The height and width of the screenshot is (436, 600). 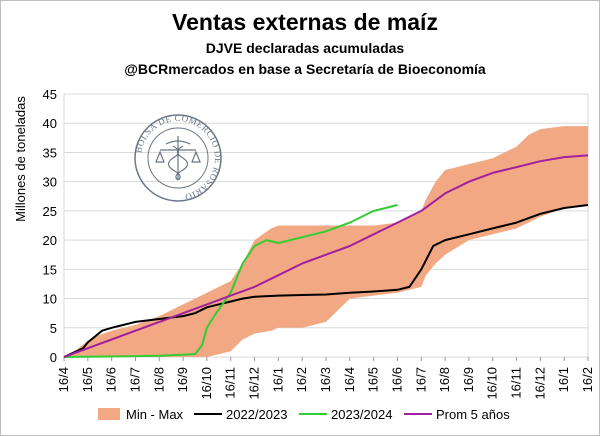 What do you see at coordinates (53, 328) in the screenshot?
I see `y-tick-label: 5` at bounding box center [53, 328].